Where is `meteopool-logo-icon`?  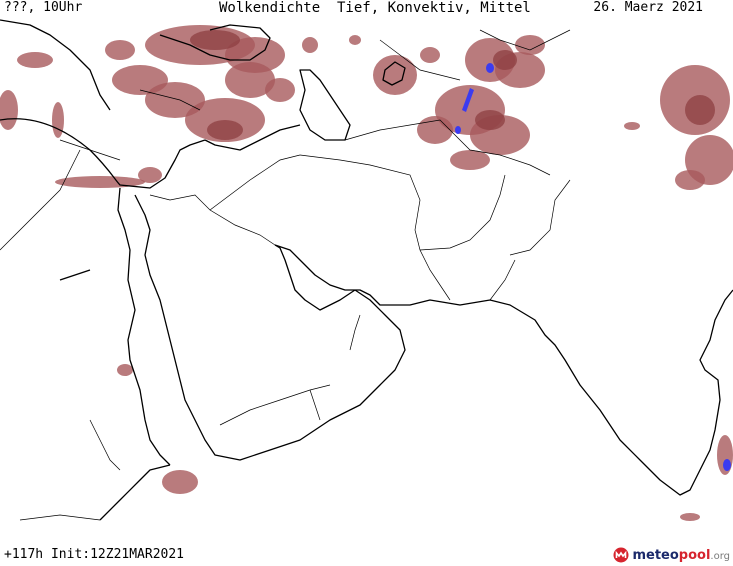 meteopool-logo-icon is located at coordinates (621, 555).